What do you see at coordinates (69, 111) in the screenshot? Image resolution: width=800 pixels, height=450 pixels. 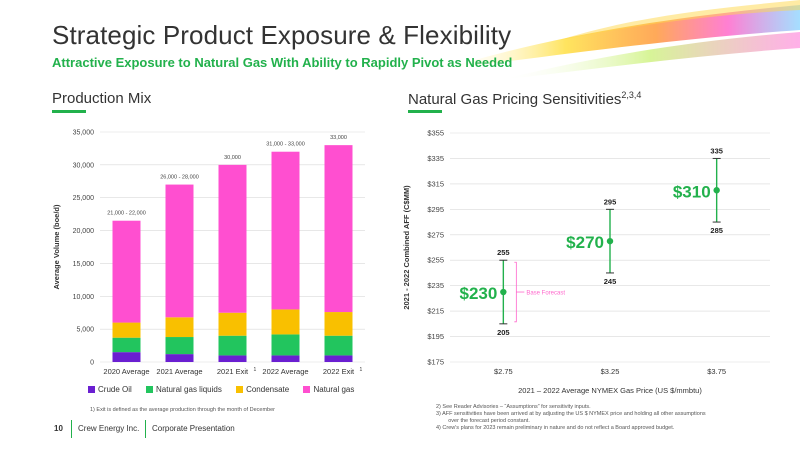 I see `production-mix-underline` at bounding box center [69, 111].